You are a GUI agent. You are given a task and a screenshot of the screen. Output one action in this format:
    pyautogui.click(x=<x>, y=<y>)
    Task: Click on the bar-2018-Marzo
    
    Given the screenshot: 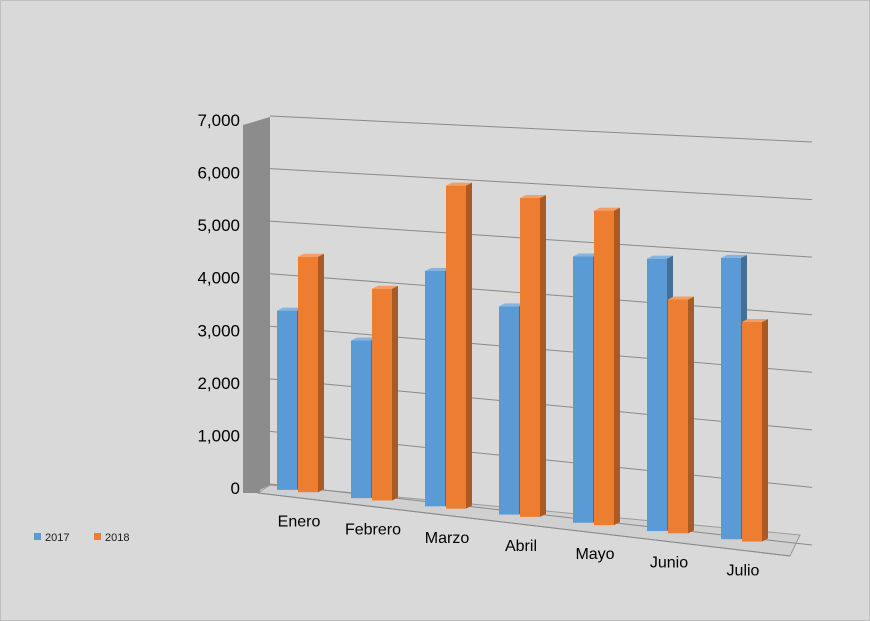 What is the action you would take?
    pyautogui.click(x=459, y=345)
    